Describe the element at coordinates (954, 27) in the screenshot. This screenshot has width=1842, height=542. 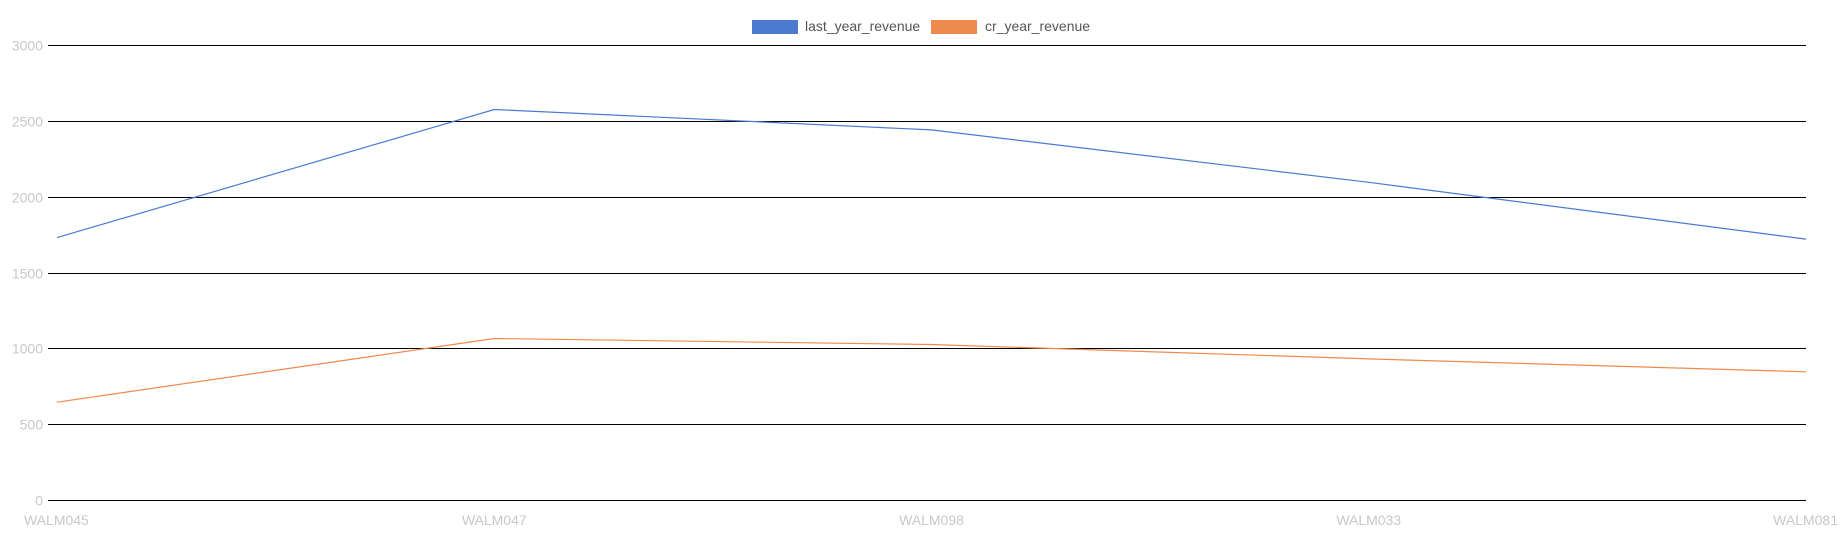
I see `legend-swatch-cr-year-revenue` at that location.